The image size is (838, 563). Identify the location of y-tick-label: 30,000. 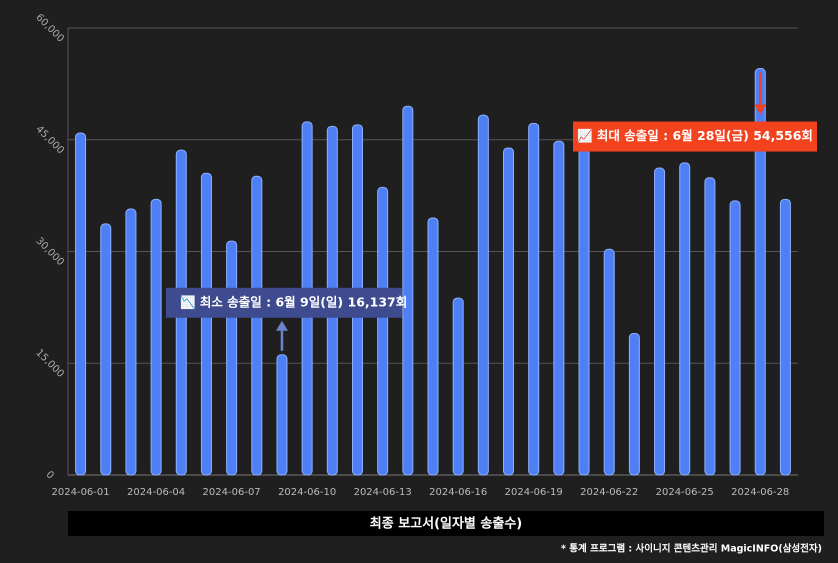
(49, 252).